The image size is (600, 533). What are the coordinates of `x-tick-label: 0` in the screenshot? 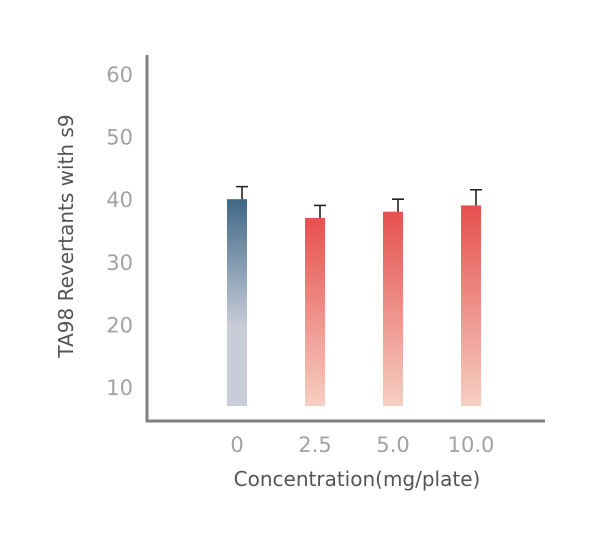 It's located at (236, 445).